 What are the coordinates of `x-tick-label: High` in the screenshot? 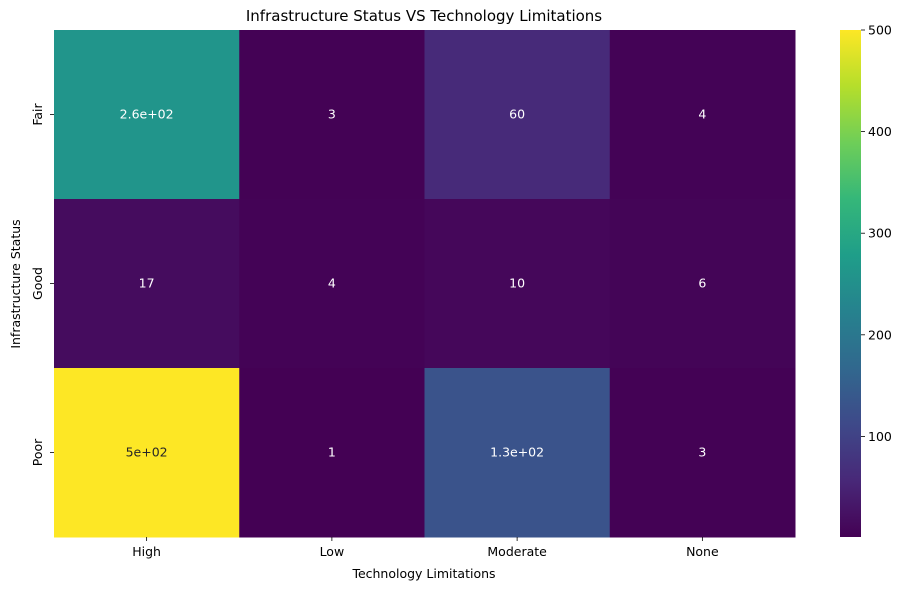 It's located at (146, 551).